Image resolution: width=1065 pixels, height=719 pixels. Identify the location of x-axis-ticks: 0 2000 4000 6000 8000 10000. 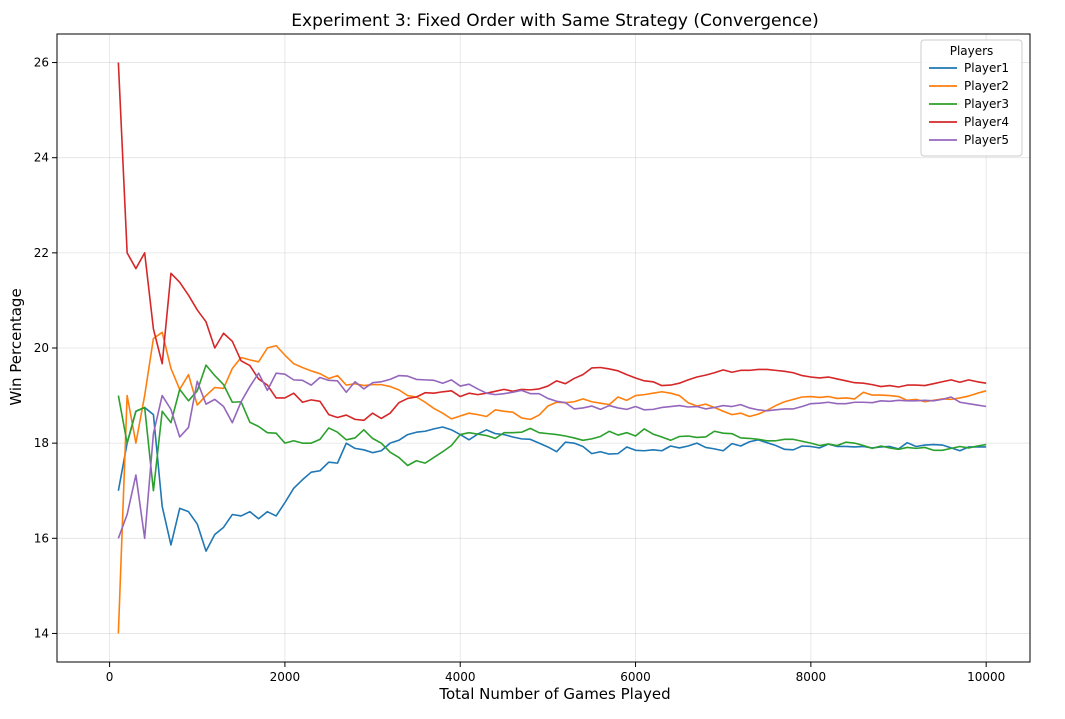
(555, 673).